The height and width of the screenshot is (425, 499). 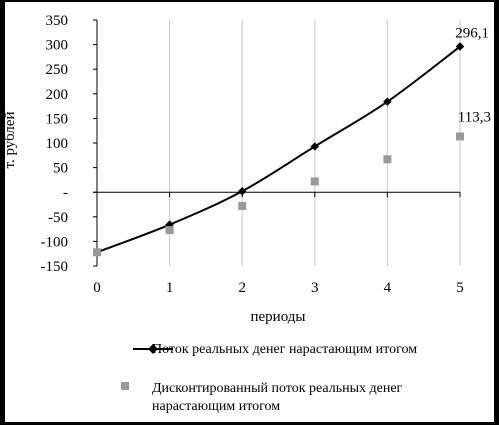 I want to click on x-tick-label: 1, so click(x=170, y=288).